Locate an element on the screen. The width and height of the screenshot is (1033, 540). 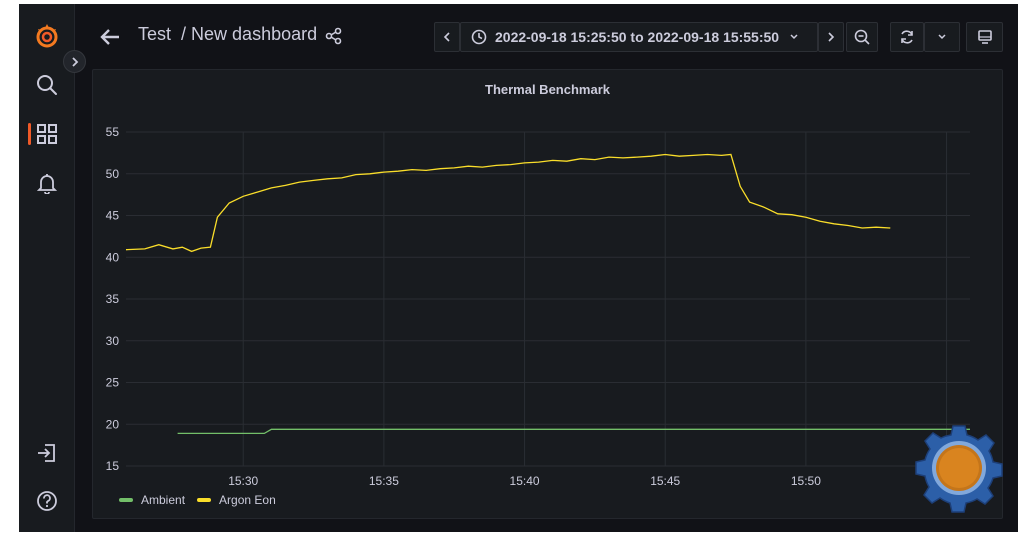
y-tick-label: 50 is located at coordinates (113, 174).